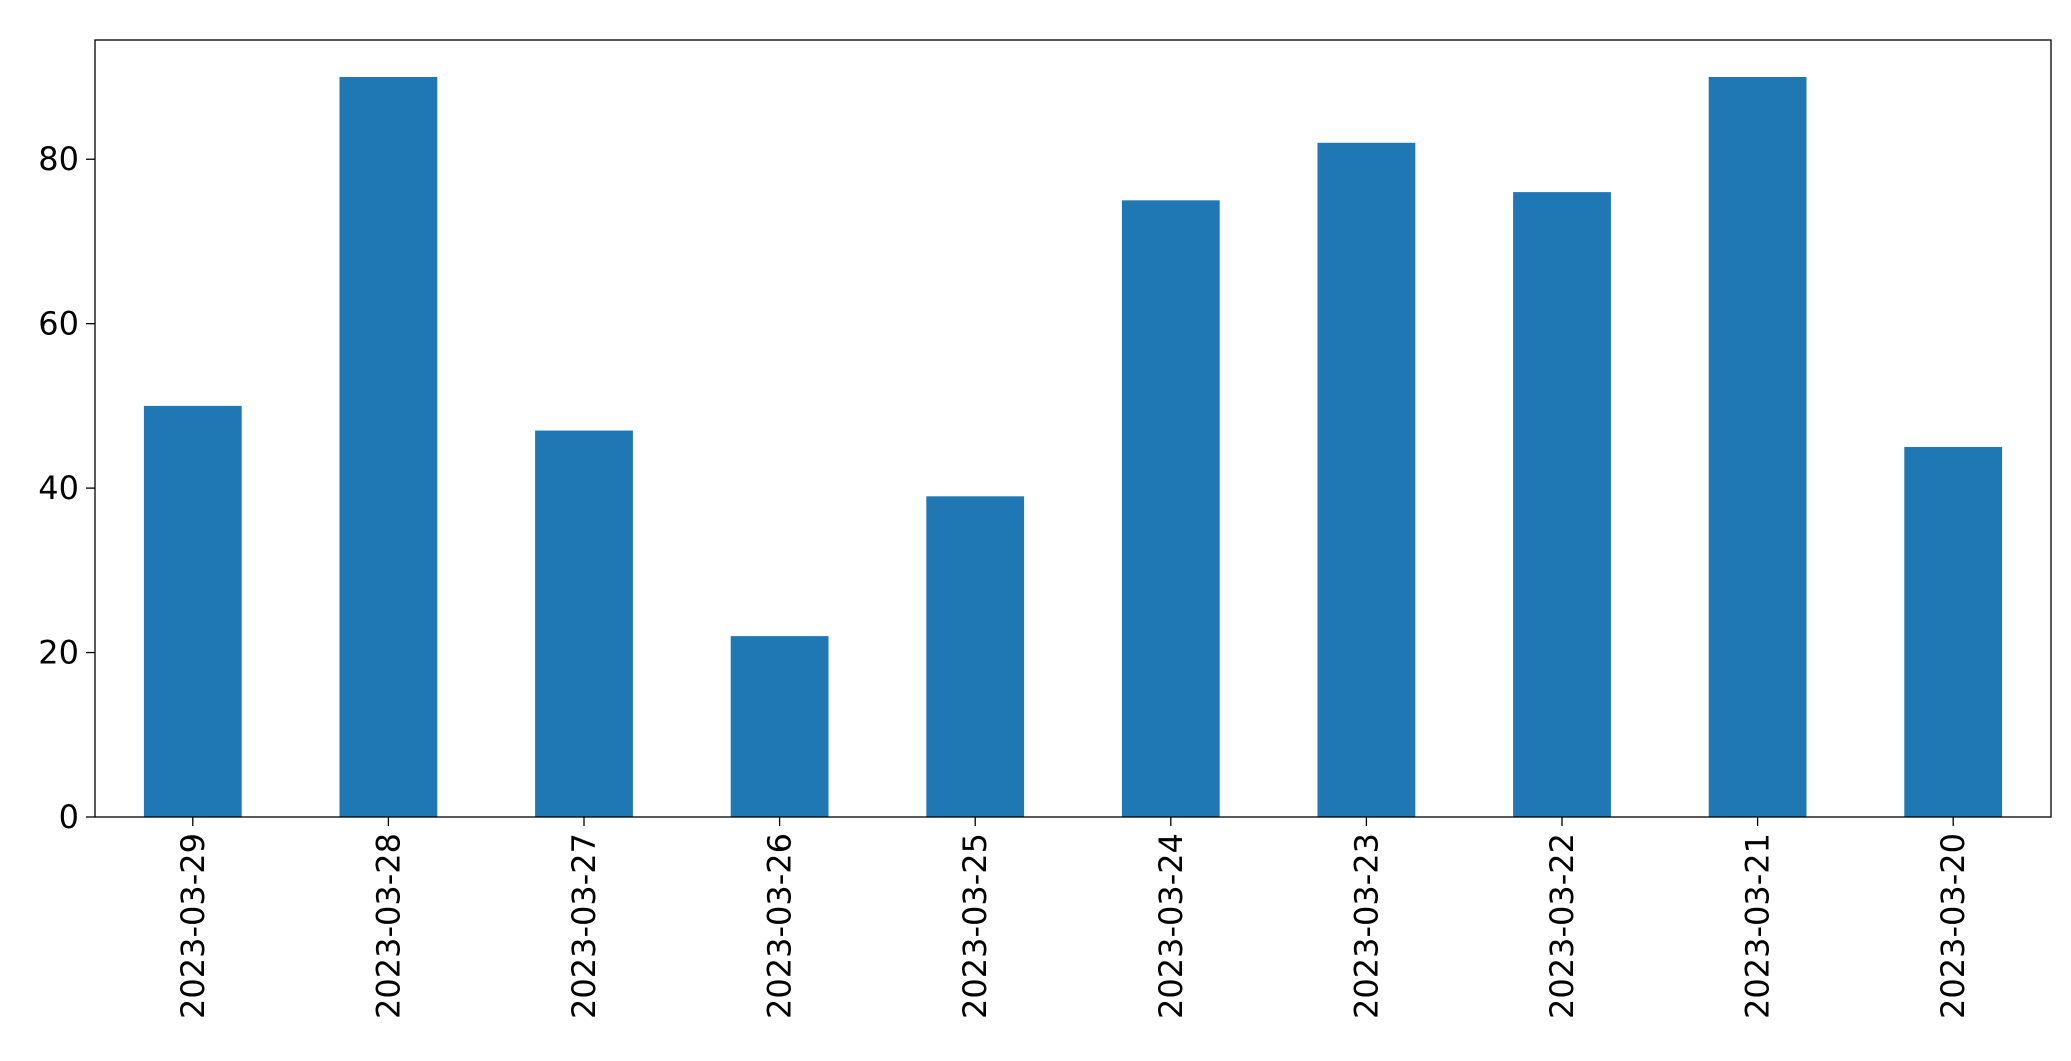  I want to click on y-tick-label: 20, so click(58, 653).